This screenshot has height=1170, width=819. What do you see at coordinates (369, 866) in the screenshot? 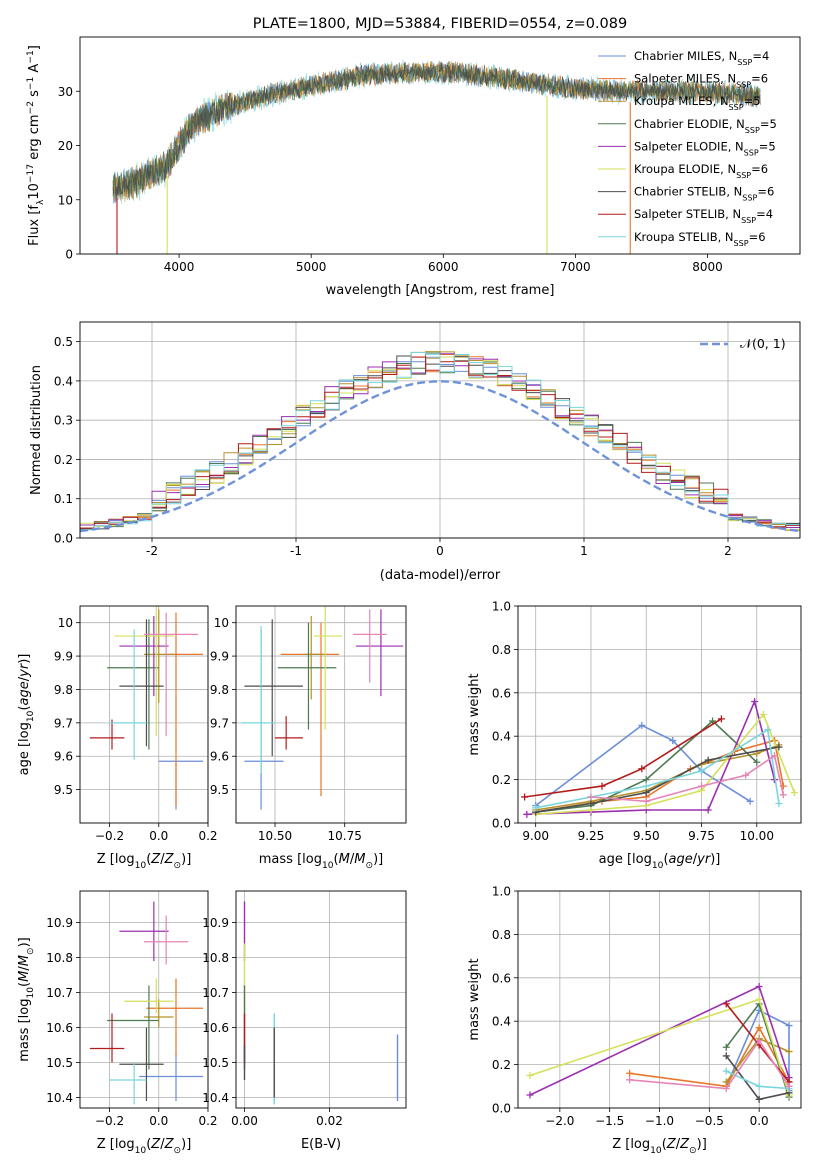
I see `label-part: ⊙` at bounding box center [369, 866].